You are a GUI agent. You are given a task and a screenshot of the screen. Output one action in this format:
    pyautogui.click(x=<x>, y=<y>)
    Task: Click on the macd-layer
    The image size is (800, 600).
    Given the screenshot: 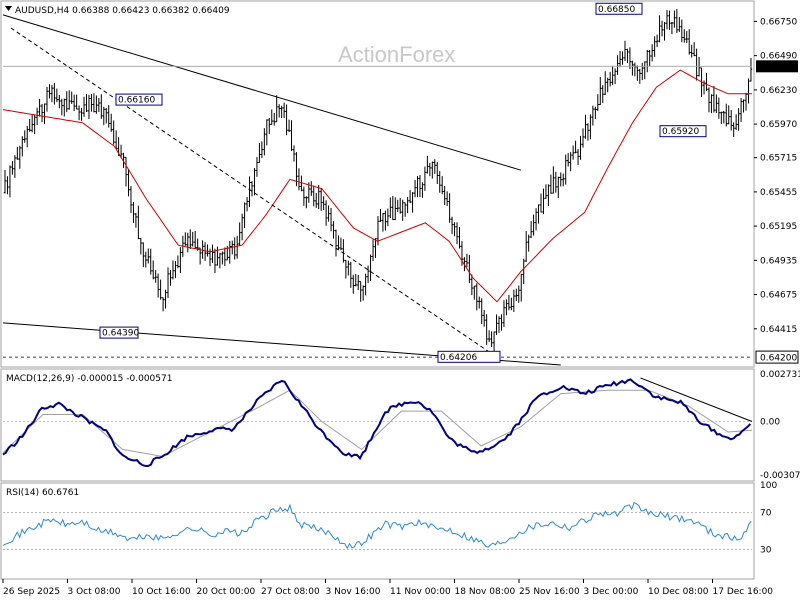 What is the action you would take?
    pyautogui.click(x=377, y=422)
    